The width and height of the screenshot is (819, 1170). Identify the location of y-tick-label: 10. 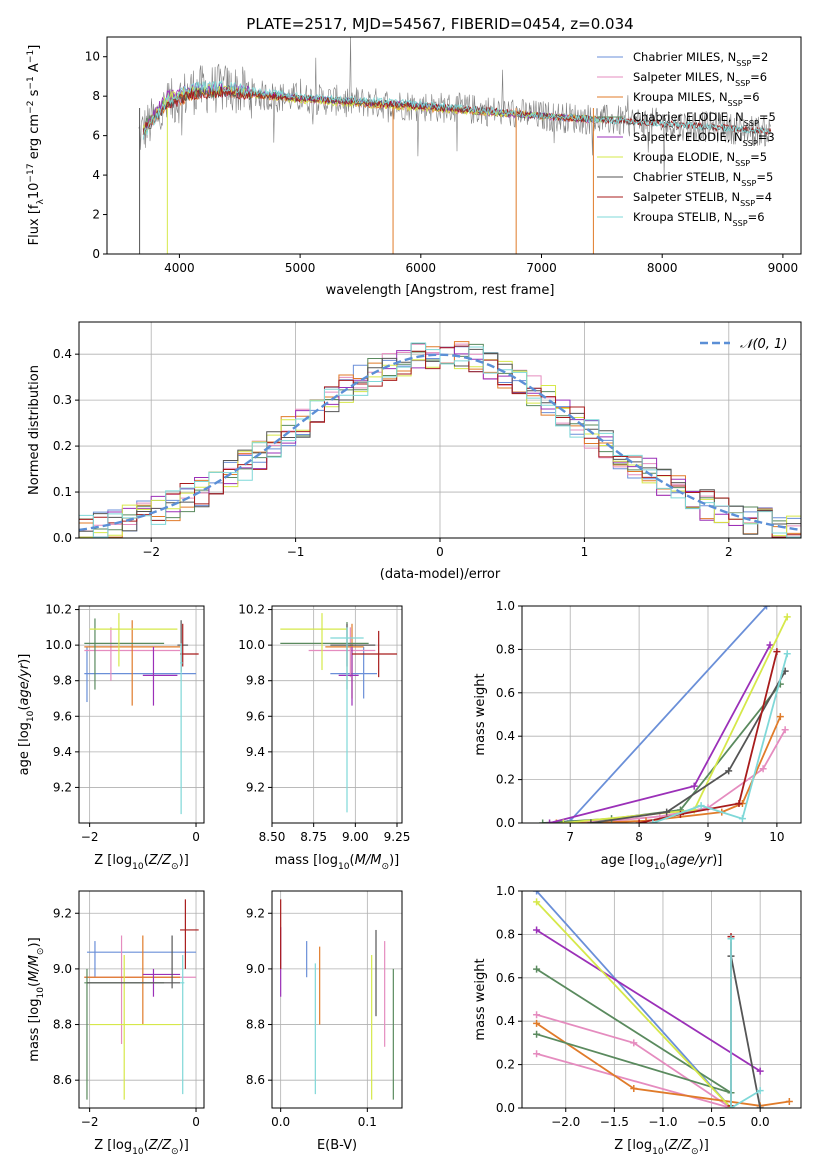
(92, 57).